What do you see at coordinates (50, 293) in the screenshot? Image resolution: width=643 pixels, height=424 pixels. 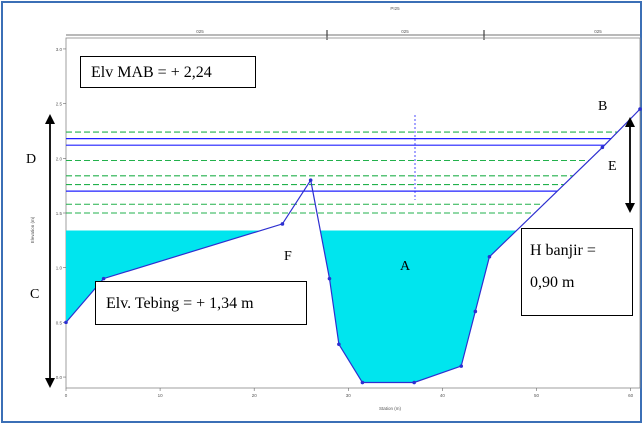 I see `dimension-arrow-c` at bounding box center [50, 293].